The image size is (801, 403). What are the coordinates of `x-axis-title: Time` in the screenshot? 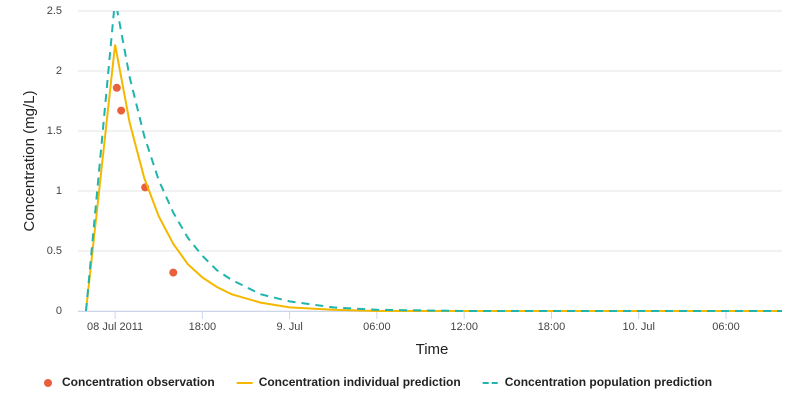 It's located at (432, 349).